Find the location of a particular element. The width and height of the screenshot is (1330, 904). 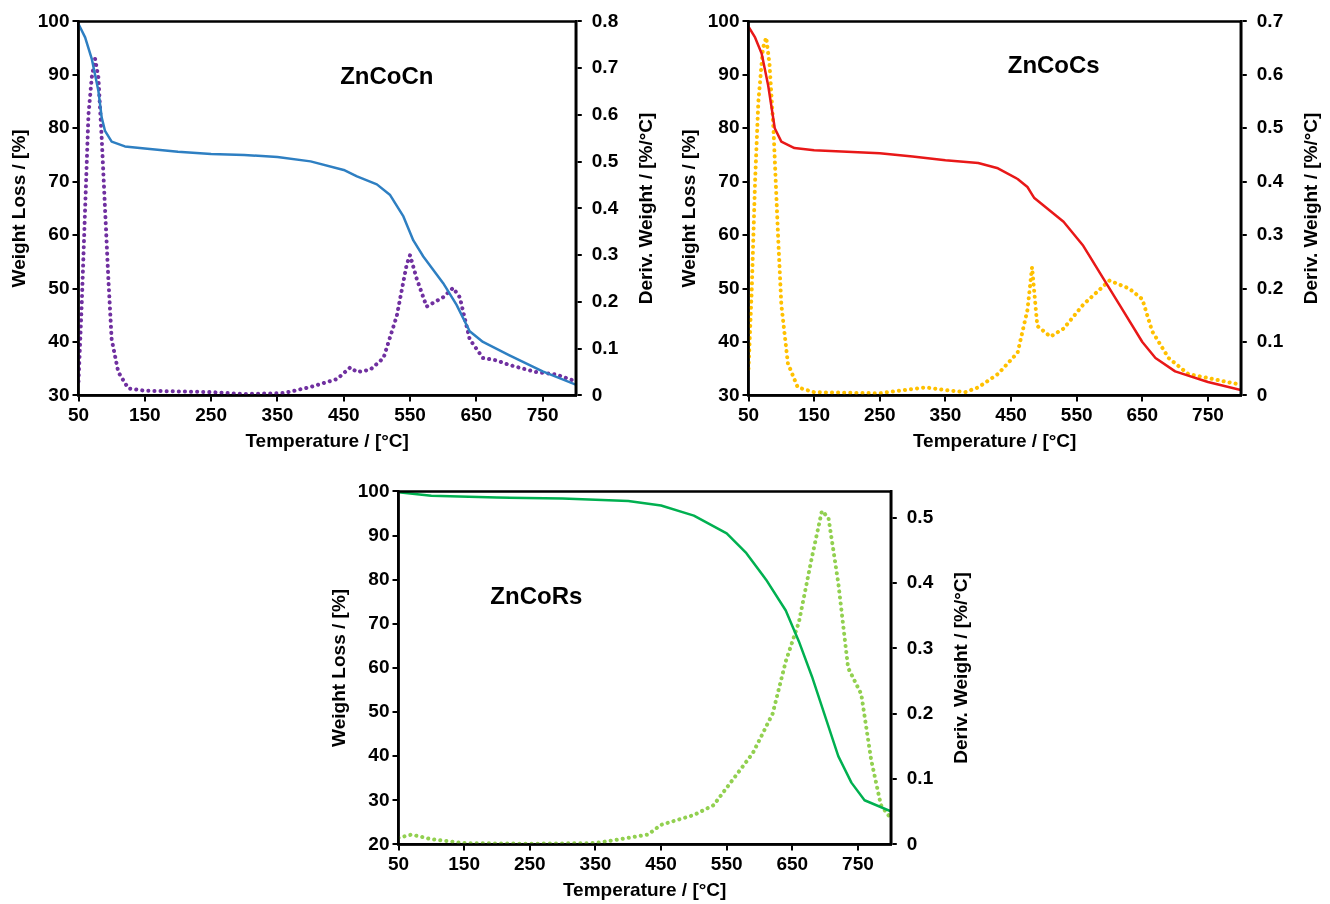

annotation: ZnCoCs is located at coordinates (1053, 64).